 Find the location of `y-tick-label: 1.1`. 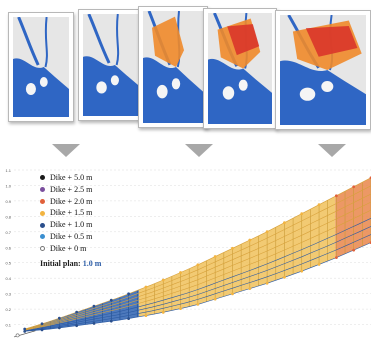

y-tick-label: 1.1 is located at coordinates (8, 170).